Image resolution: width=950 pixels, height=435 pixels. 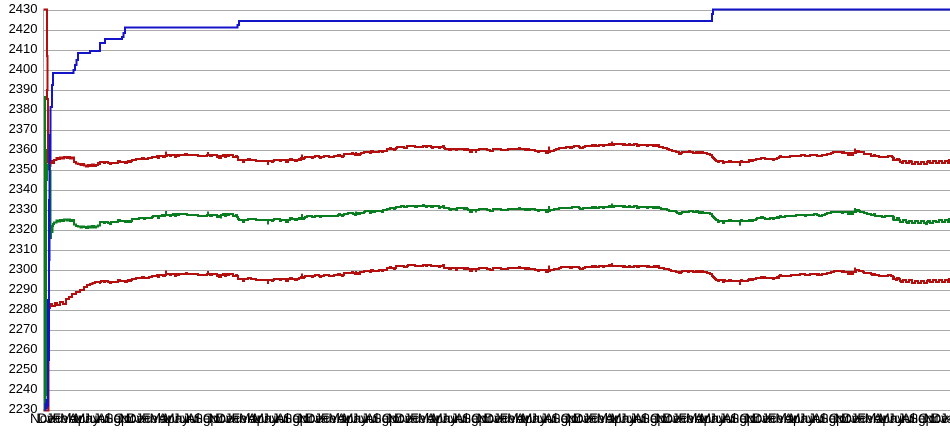 I want to click on svg-text: 2380, so click(x=23, y=108).